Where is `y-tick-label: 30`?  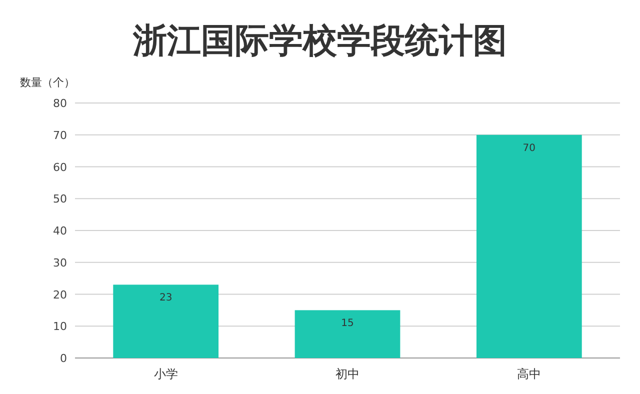
y-tick-label: 30 is located at coordinates (60, 263).